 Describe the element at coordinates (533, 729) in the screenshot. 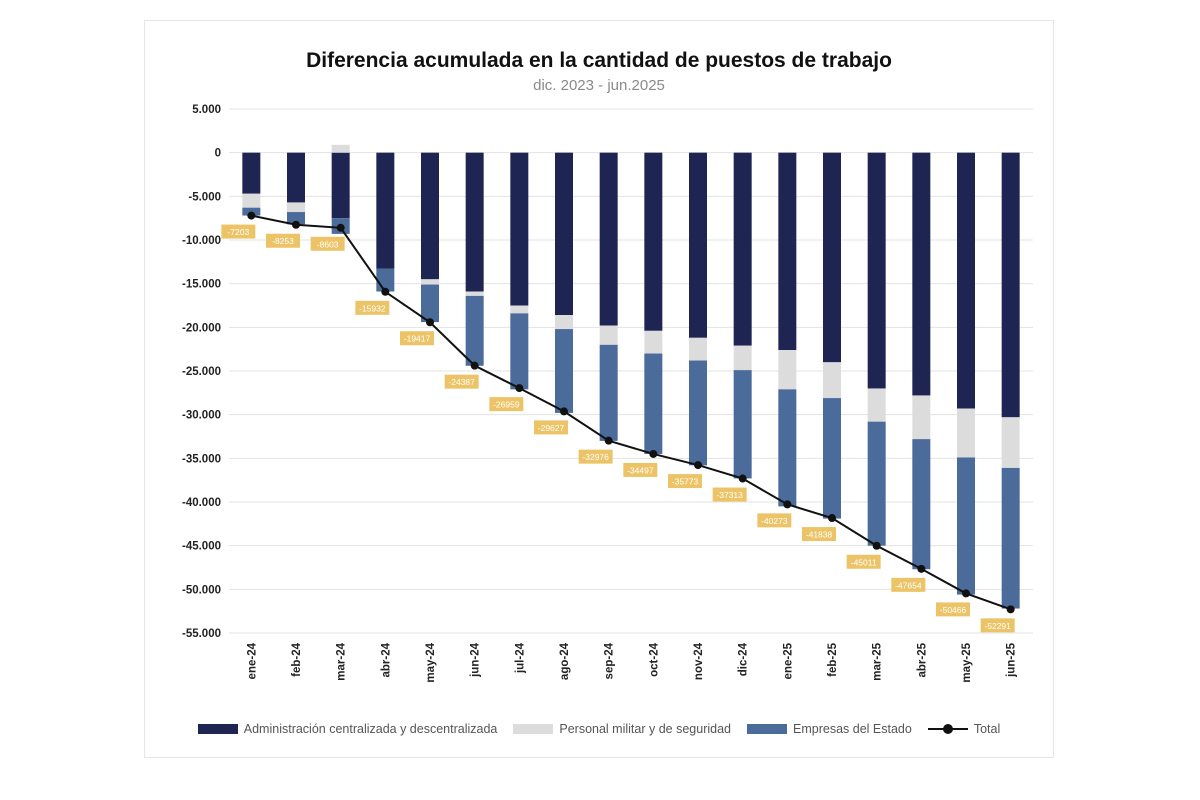

I see `legend-swatch-personal-militar` at that location.